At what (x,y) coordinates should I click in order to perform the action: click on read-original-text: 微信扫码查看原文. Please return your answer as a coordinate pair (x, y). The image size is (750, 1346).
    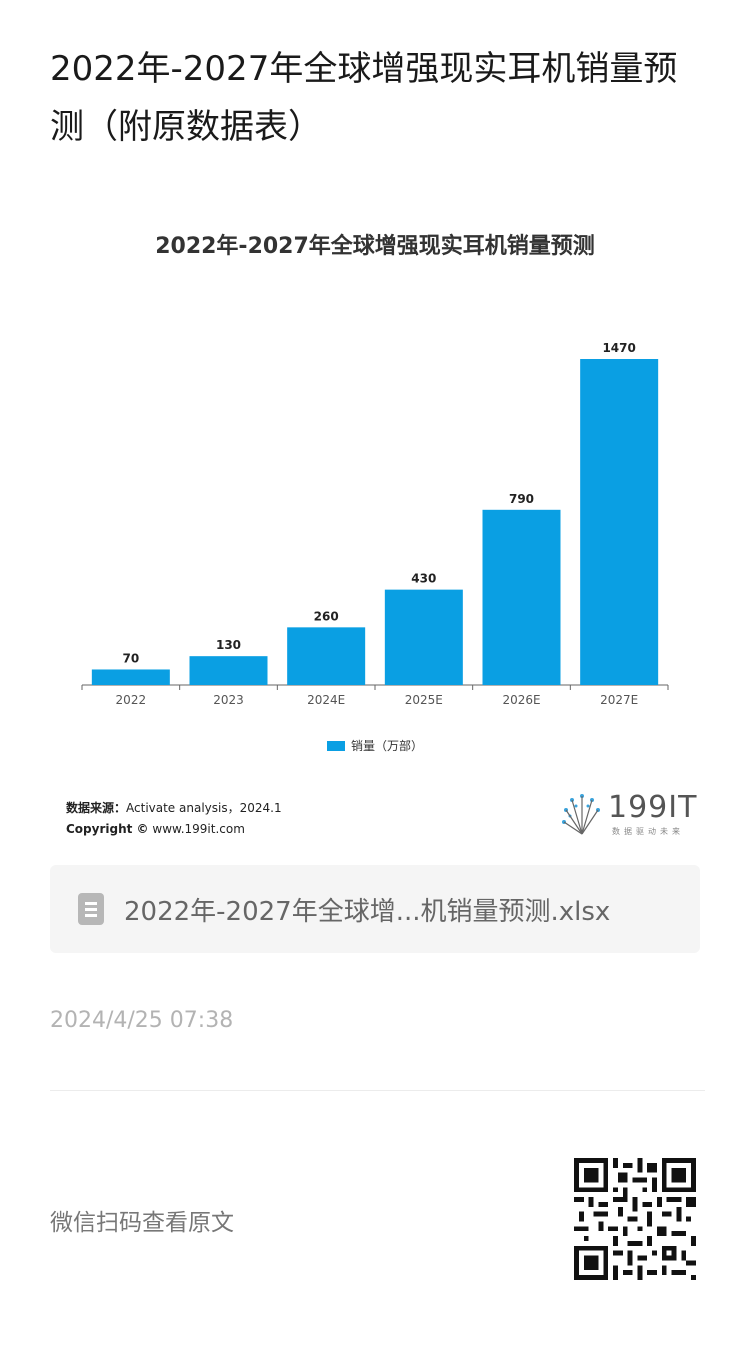
    Looking at the image, I should click on (142, 1223).